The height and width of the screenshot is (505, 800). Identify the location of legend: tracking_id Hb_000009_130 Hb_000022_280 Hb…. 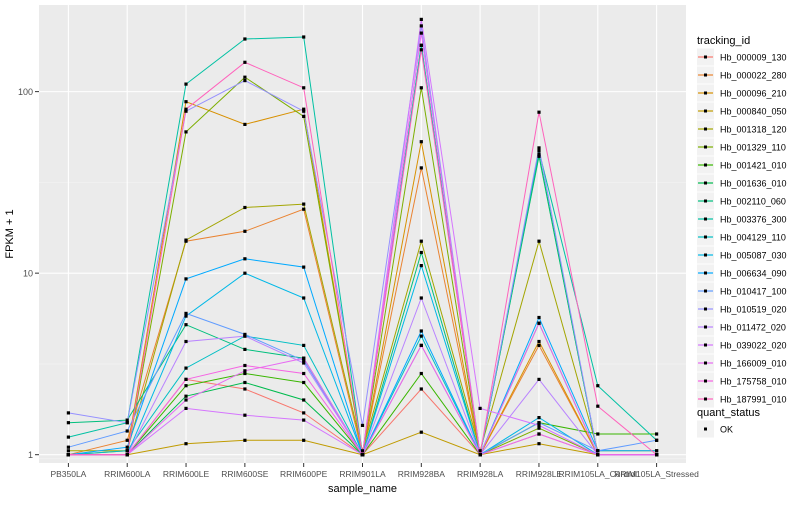
(742, 236).